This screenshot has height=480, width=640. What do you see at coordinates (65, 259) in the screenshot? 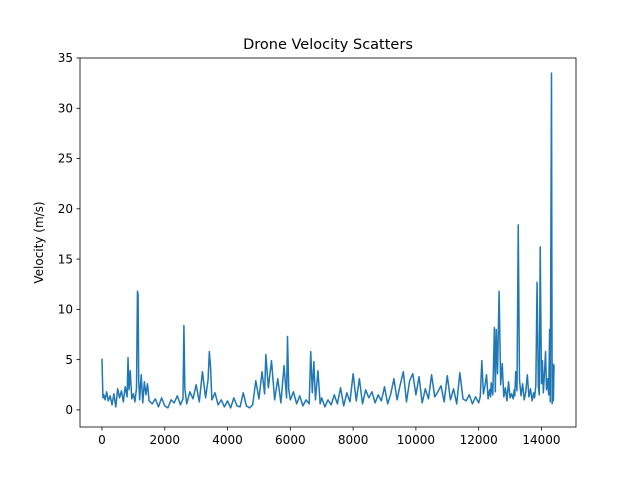
I see `y-tick-label: 15` at bounding box center [65, 259].